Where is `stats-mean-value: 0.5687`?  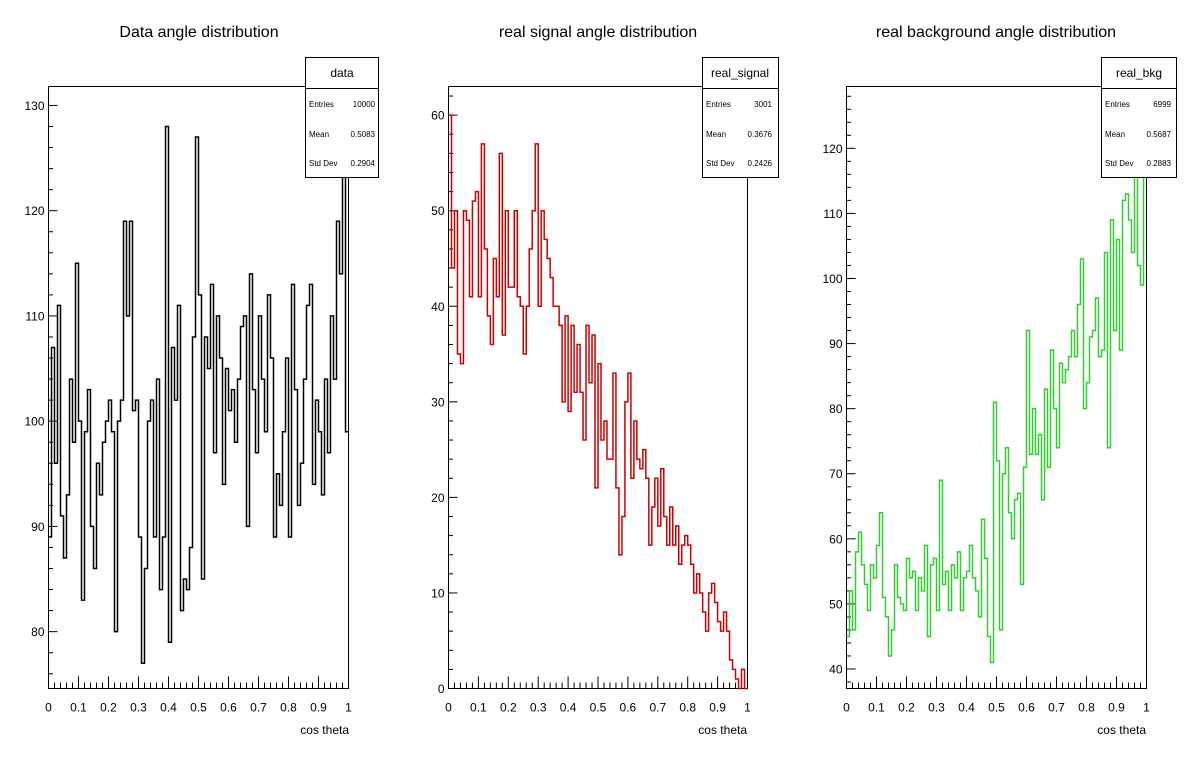 stats-mean-value: 0.5687 is located at coordinates (1159, 134).